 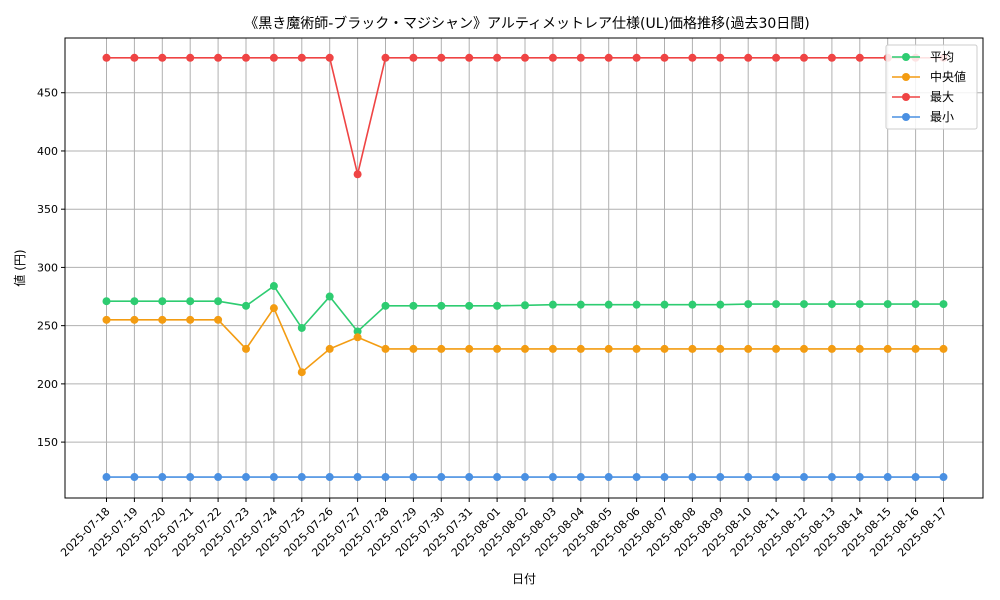 I want to click on legend-label: 中央値, so click(x=948, y=76).